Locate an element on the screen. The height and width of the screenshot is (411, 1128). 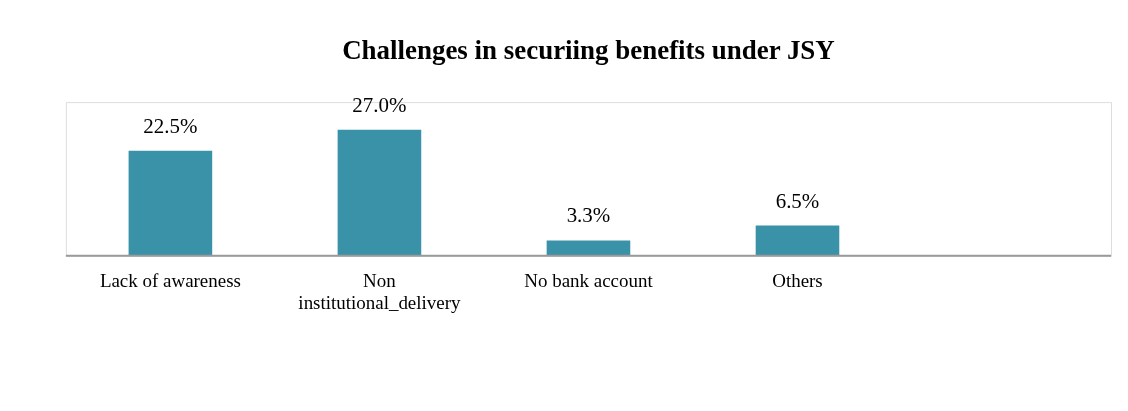
data-label: 22.5% is located at coordinates (170, 125).